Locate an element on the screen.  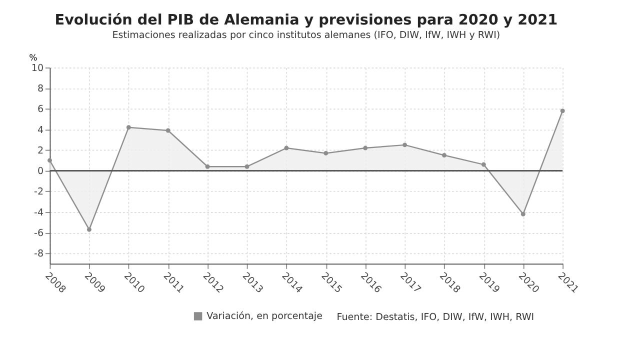
y-tick-label: -2 is located at coordinates (39, 192).